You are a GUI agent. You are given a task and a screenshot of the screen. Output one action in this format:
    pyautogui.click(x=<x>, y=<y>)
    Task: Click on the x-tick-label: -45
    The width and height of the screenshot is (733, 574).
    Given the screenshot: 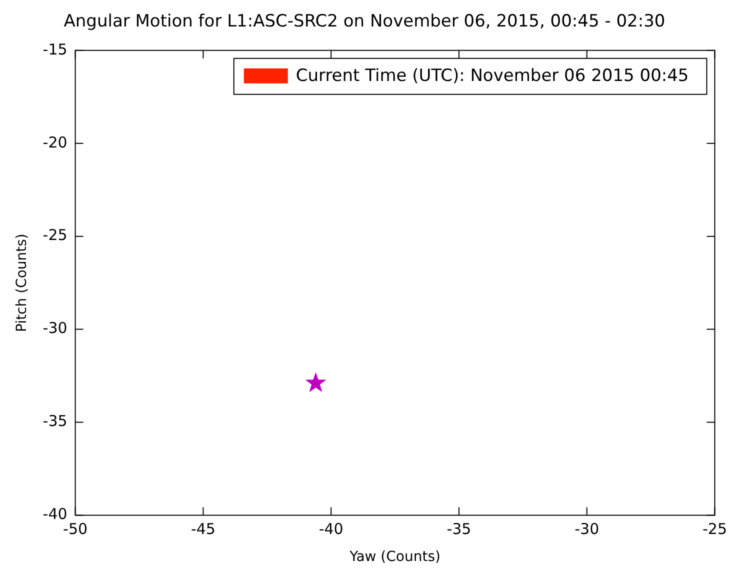 What is the action you would take?
    pyautogui.click(x=203, y=529)
    